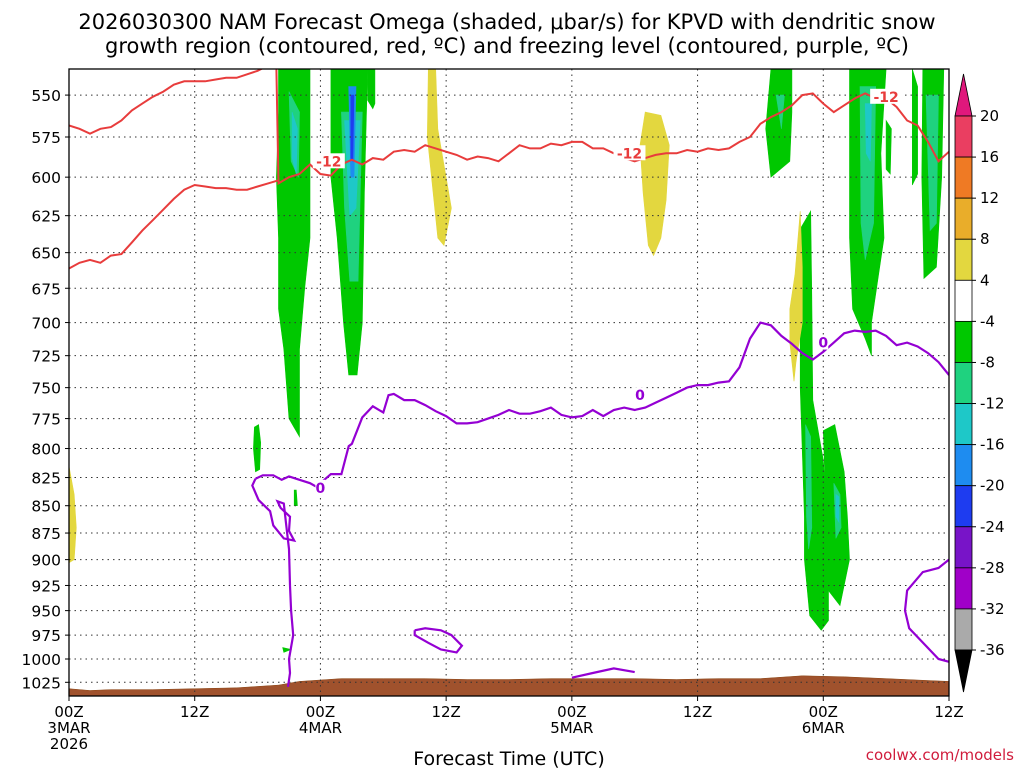 The width and height of the screenshot is (1024, 768). I want to click on colorbar-label: -12, so click(992, 404).